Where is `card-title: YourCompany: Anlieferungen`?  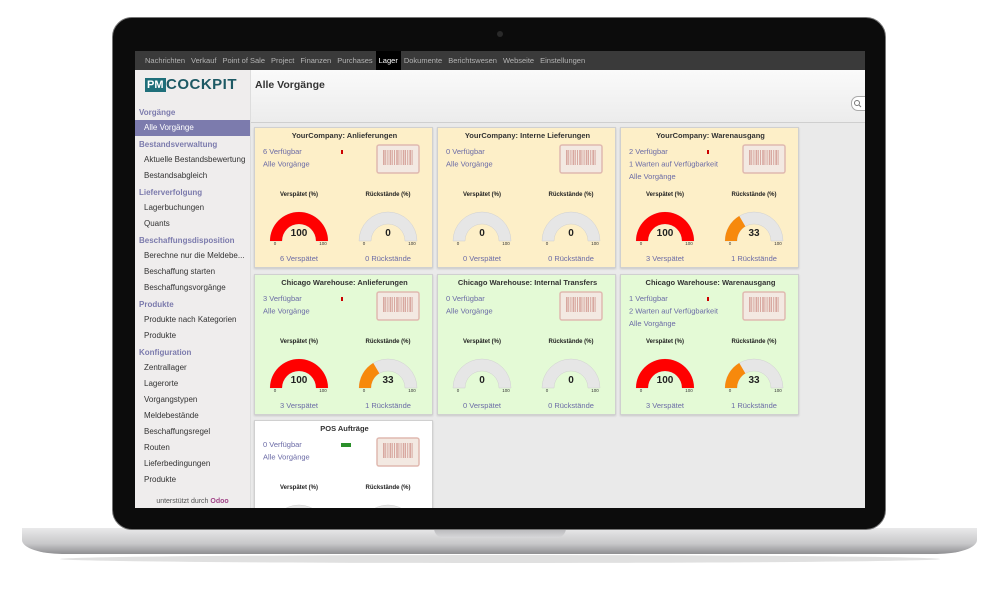
card-title: YourCompany: Anlieferungen is located at coordinates (345, 135).